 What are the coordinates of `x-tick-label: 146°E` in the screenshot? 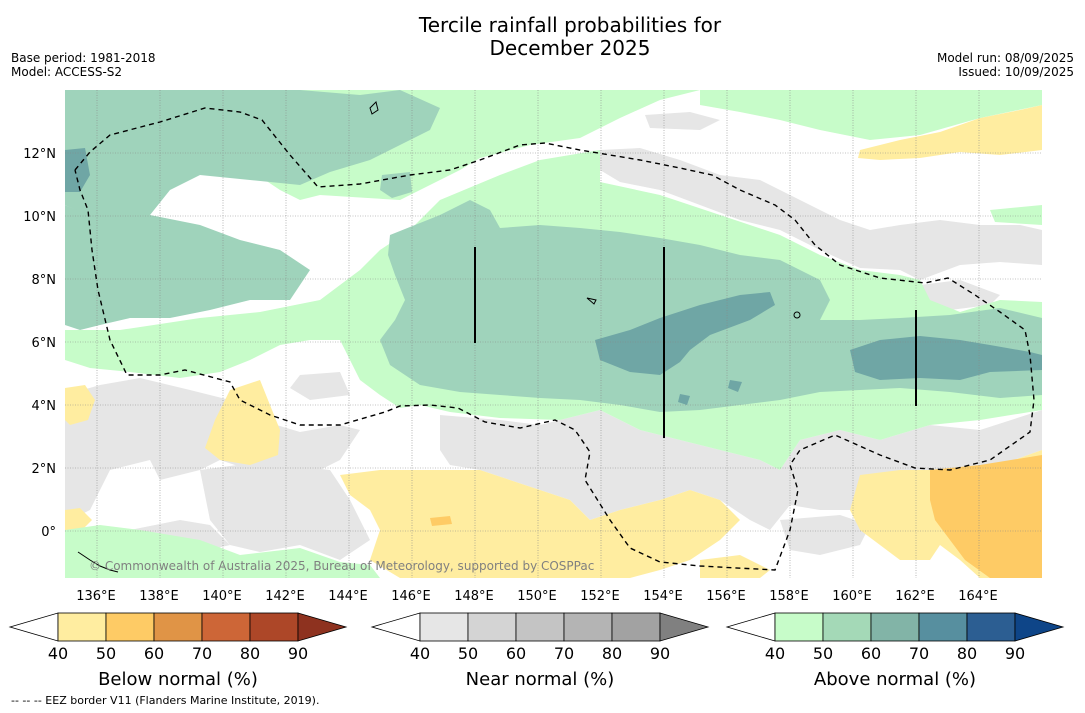 It's located at (411, 596).